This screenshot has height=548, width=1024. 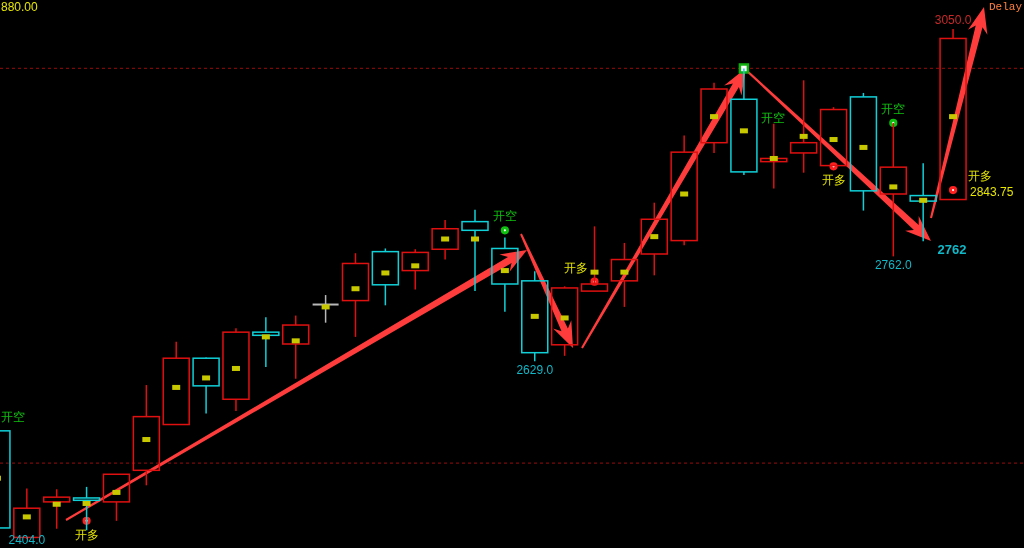 What do you see at coordinates (992, 192) in the screenshot?
I see `annotation: 2843.75` at bounding box center [992, 192].